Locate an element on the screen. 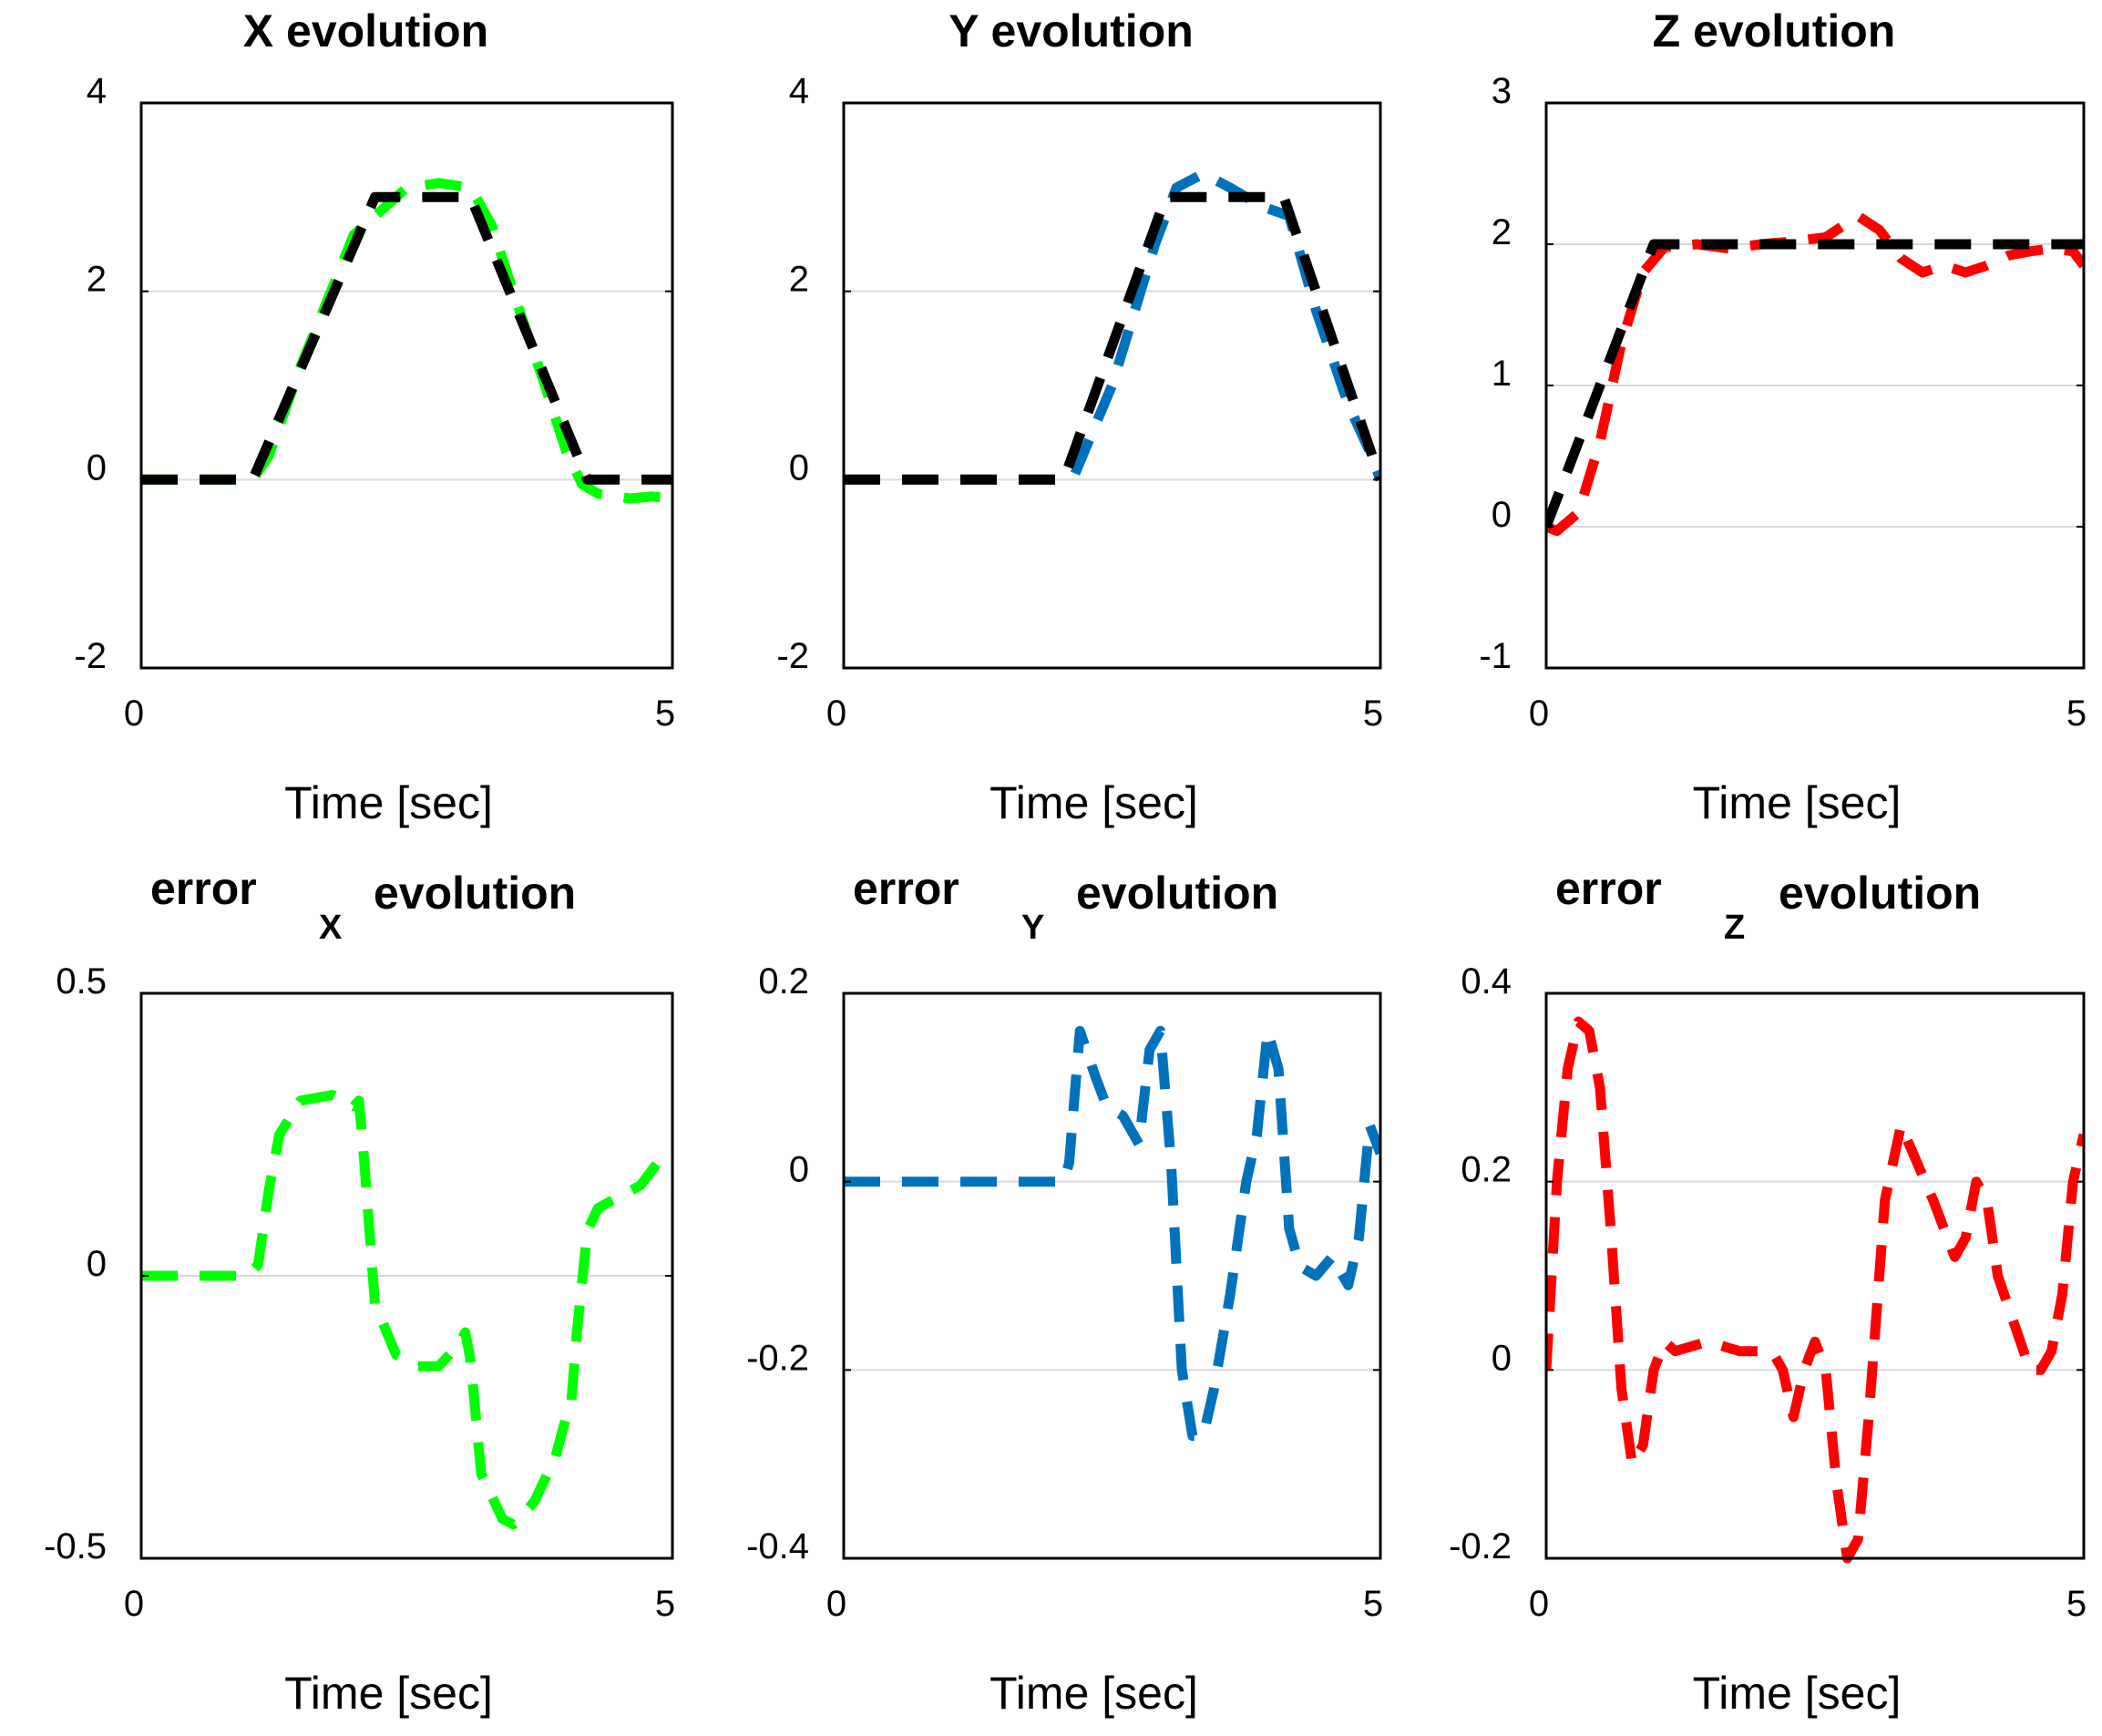 This screenshot has width=2102, height=1736. chart-3: -1 0 1 2 3 0 5 Time [sec] Z evolution is located at coordinates (1783, 416).